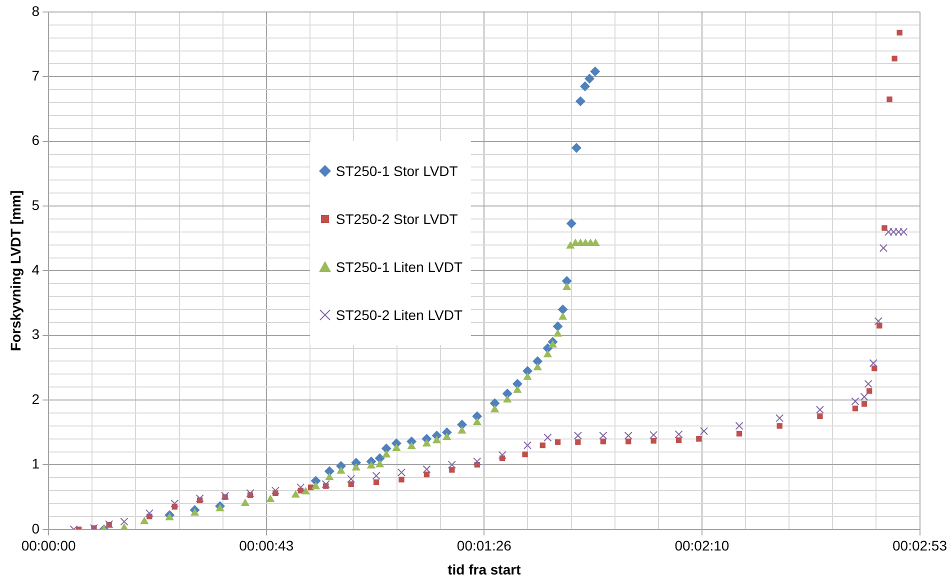  Describe the element at coordinates (36, 528) in the screenshot. I see `y-tick-label: 0` at that location.